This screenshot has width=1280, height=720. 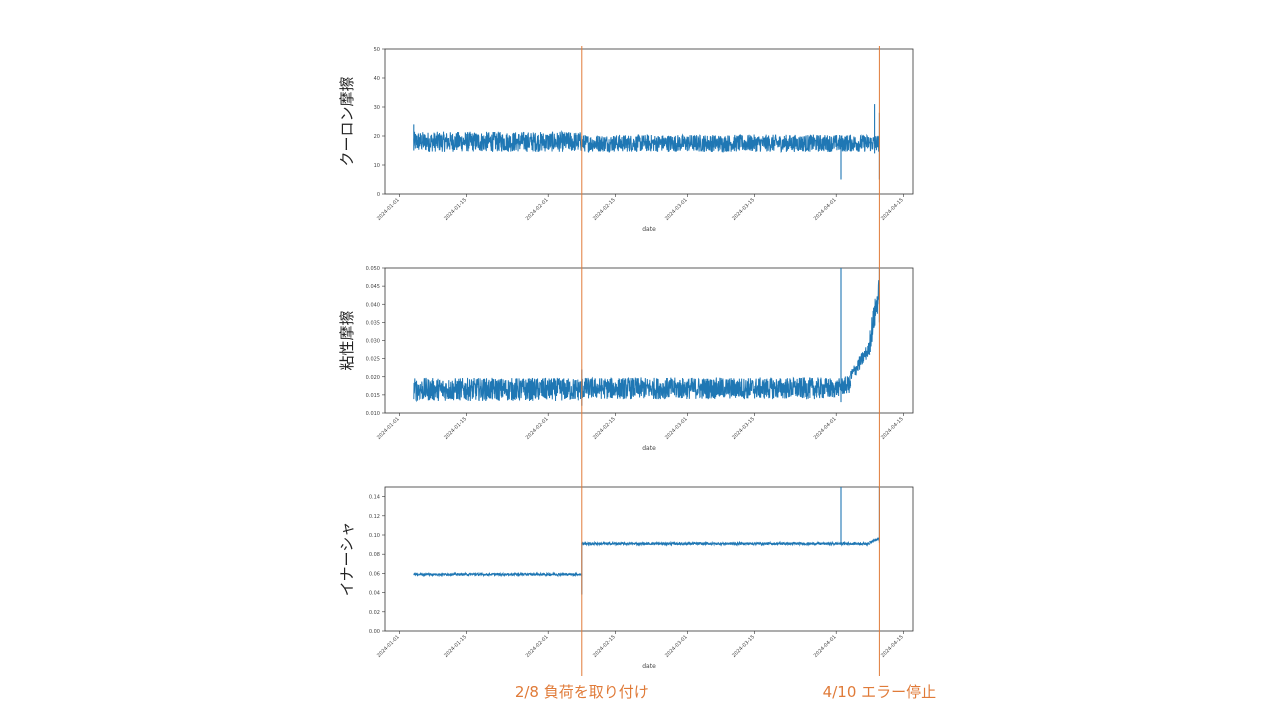 I want to click on y-tick-label: 0.04, so click(x=374, y=594).